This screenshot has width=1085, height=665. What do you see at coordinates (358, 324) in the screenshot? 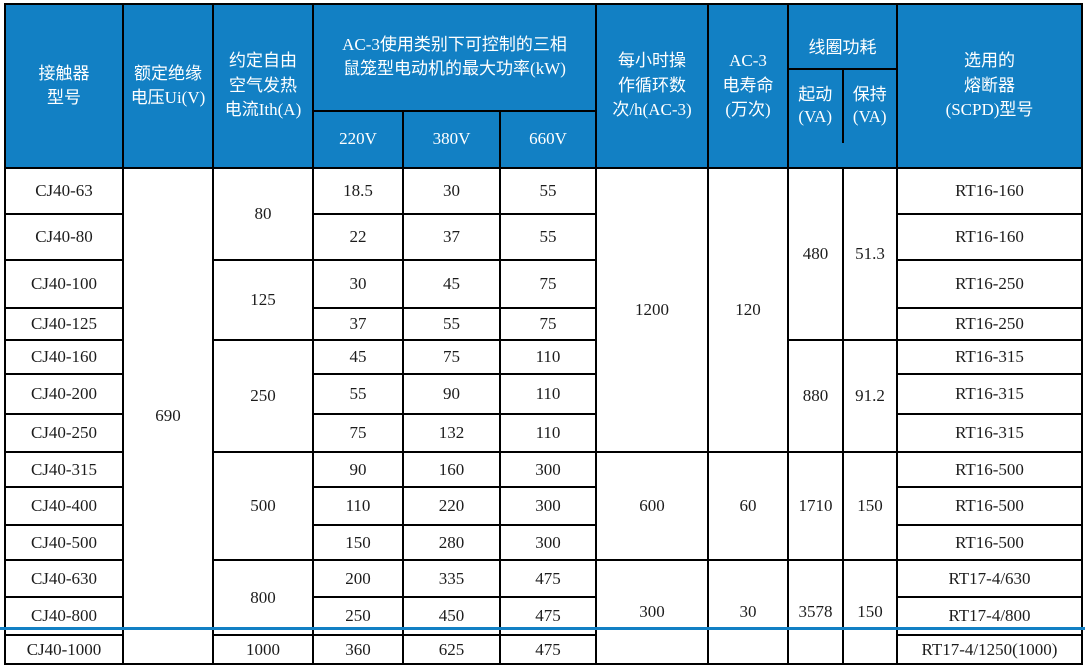
I see `kw-220-cell: 37` at bounding box center [358, 324].